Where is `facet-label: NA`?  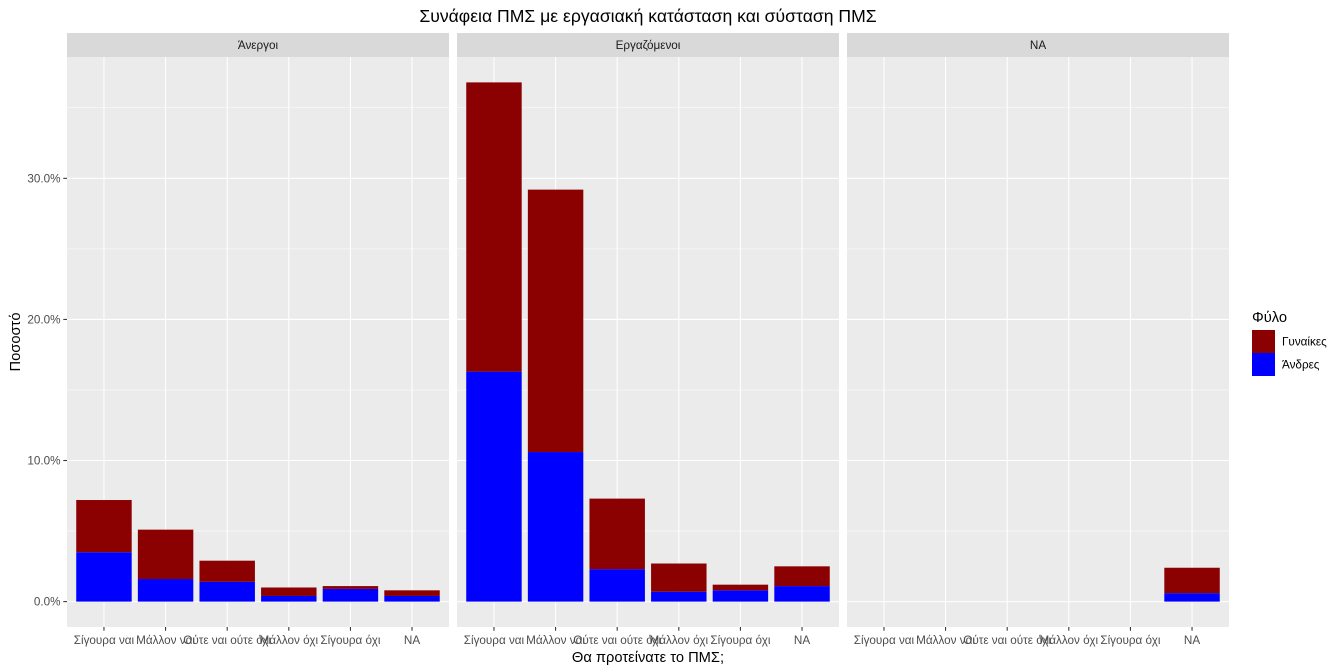 facet-label: NA is located at coordinates (1038, 45).